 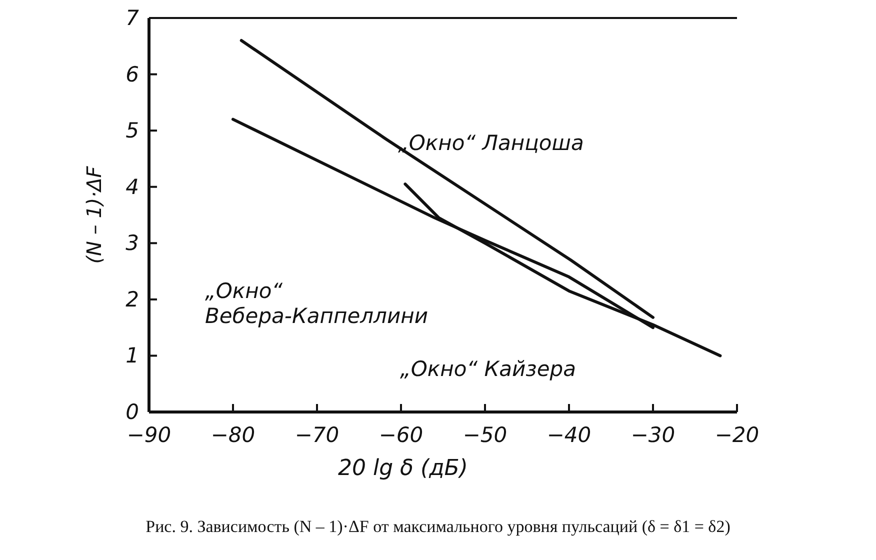 What do you see at coordinates (132, 299) in the screenshot?
I see `y-tick-label: 2` at bounding box center [132, 299].